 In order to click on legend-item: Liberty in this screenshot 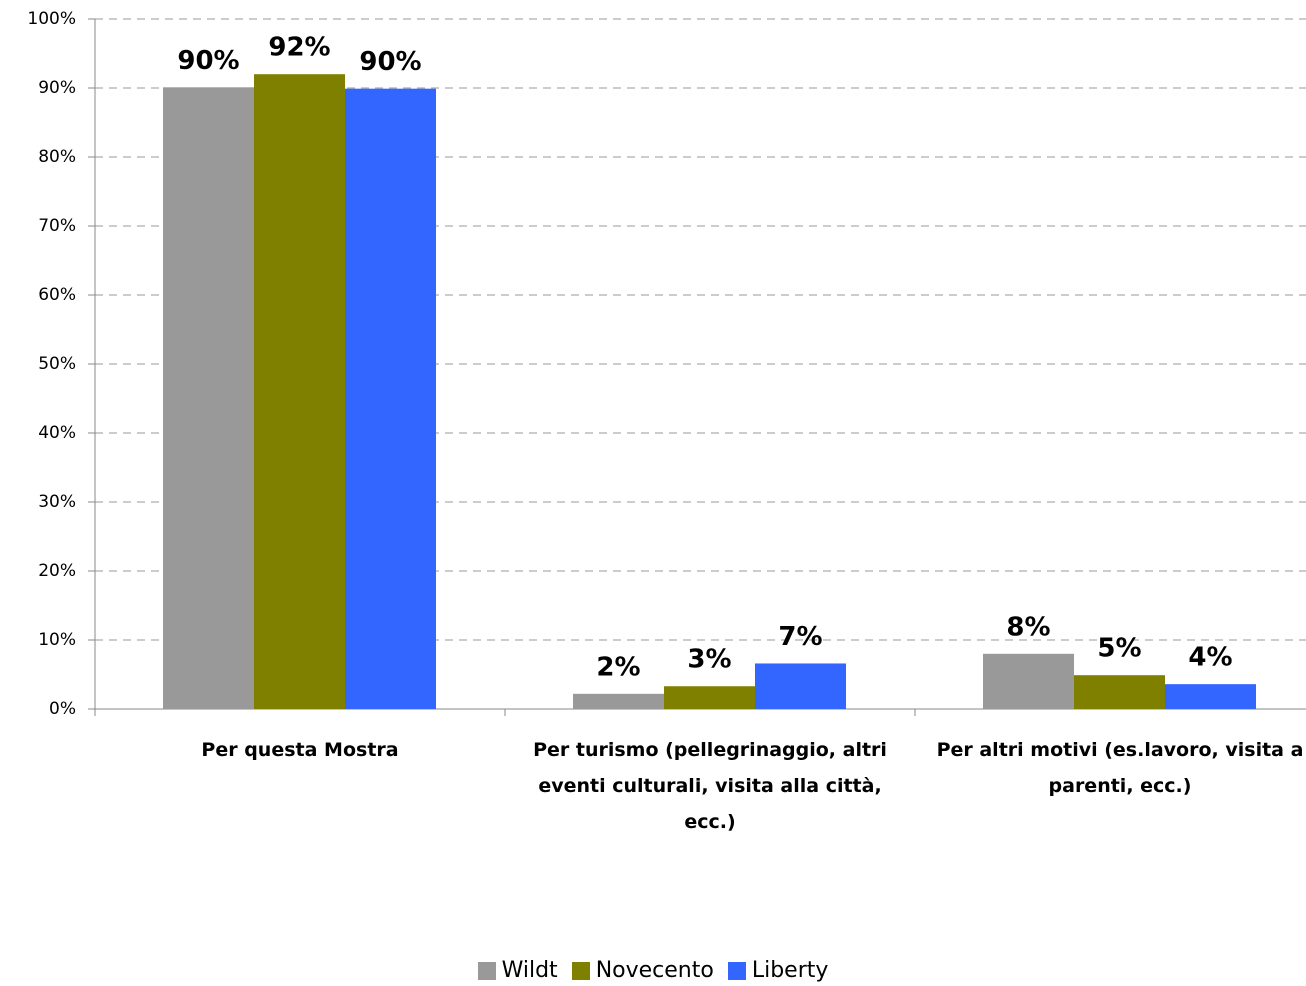, I will do `click(778, 970)`.